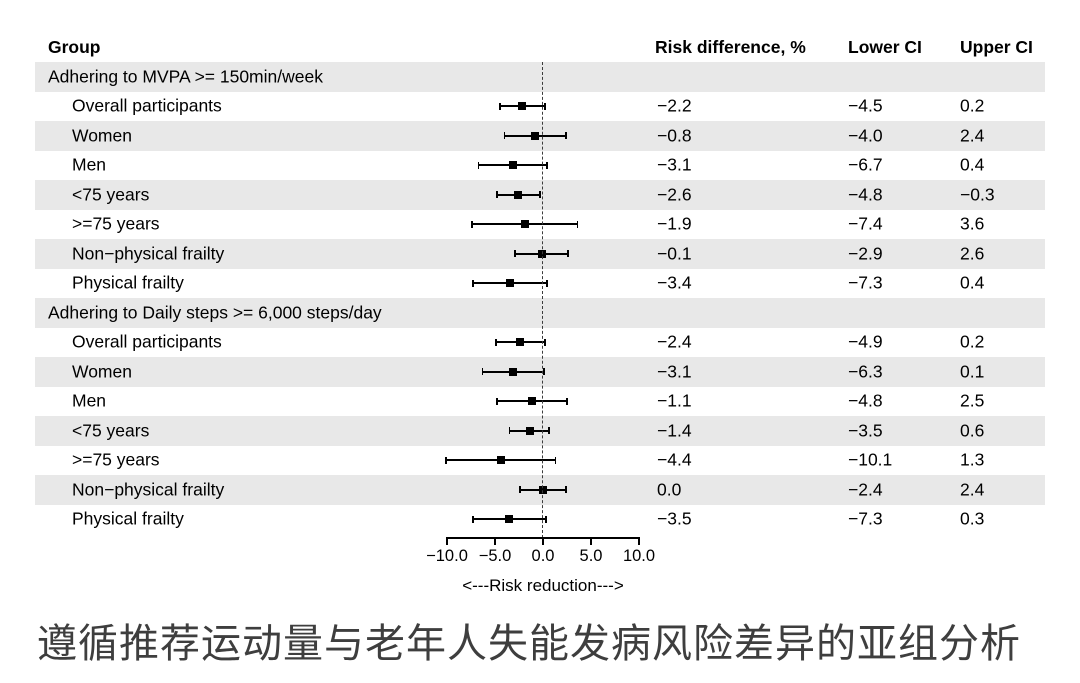 Image resolution: width=1080 pixels, height=683 pixels. Describe the element at coordinates (865, 430) in the screenshot. I see `lower-ci-value: −3.5` at that location.